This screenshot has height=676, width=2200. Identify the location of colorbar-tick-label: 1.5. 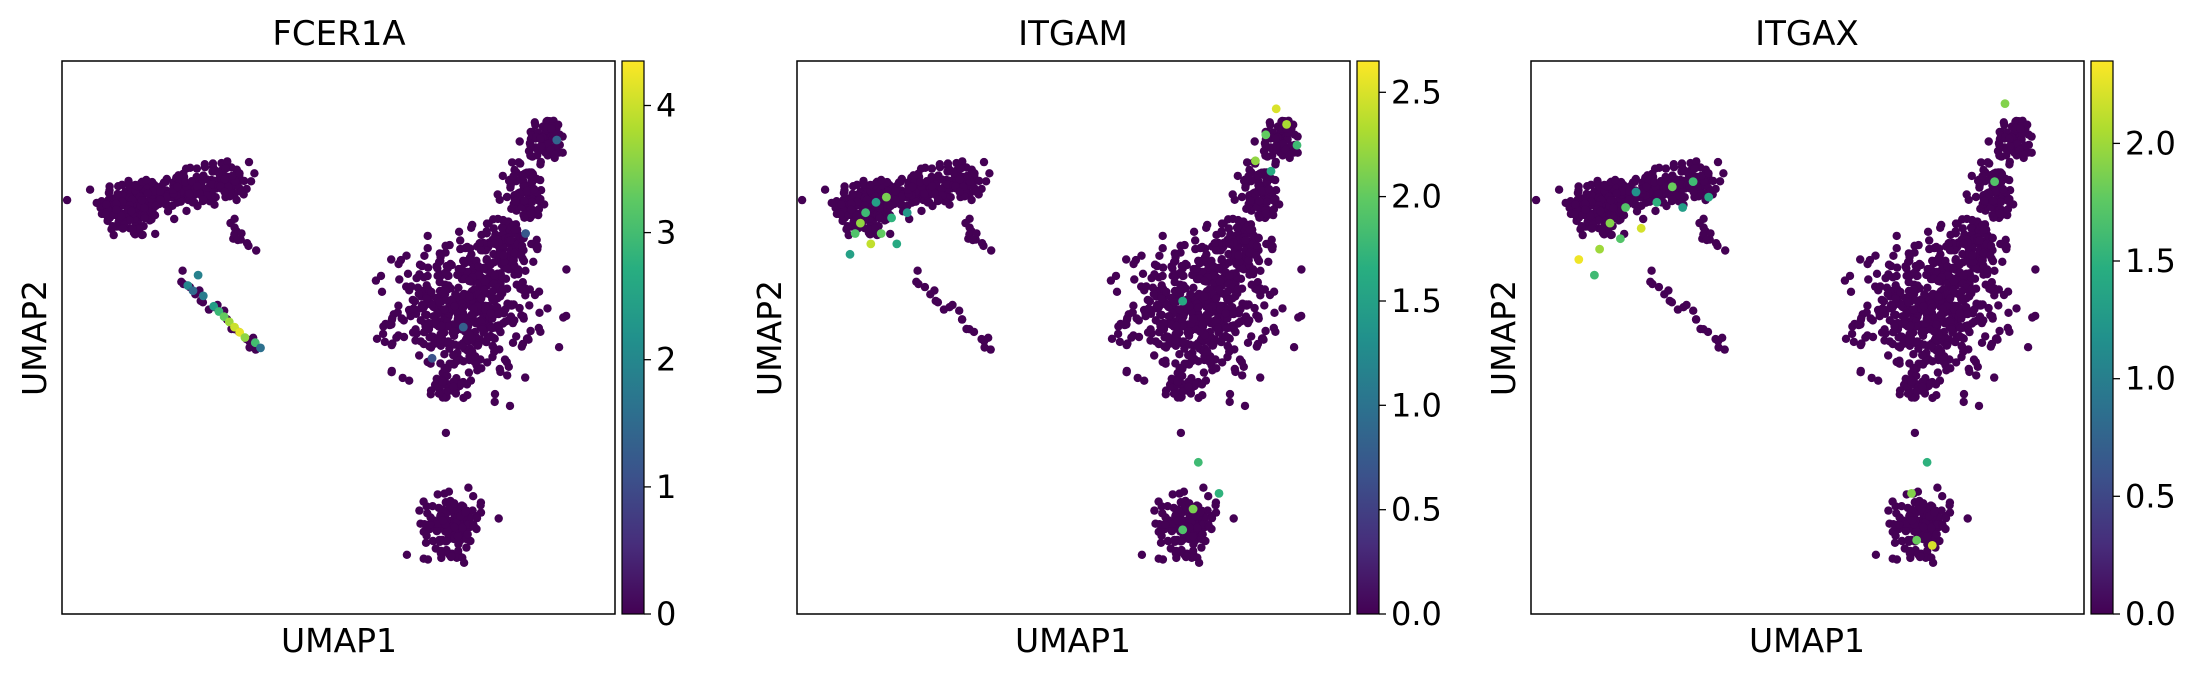
(1416, 301).